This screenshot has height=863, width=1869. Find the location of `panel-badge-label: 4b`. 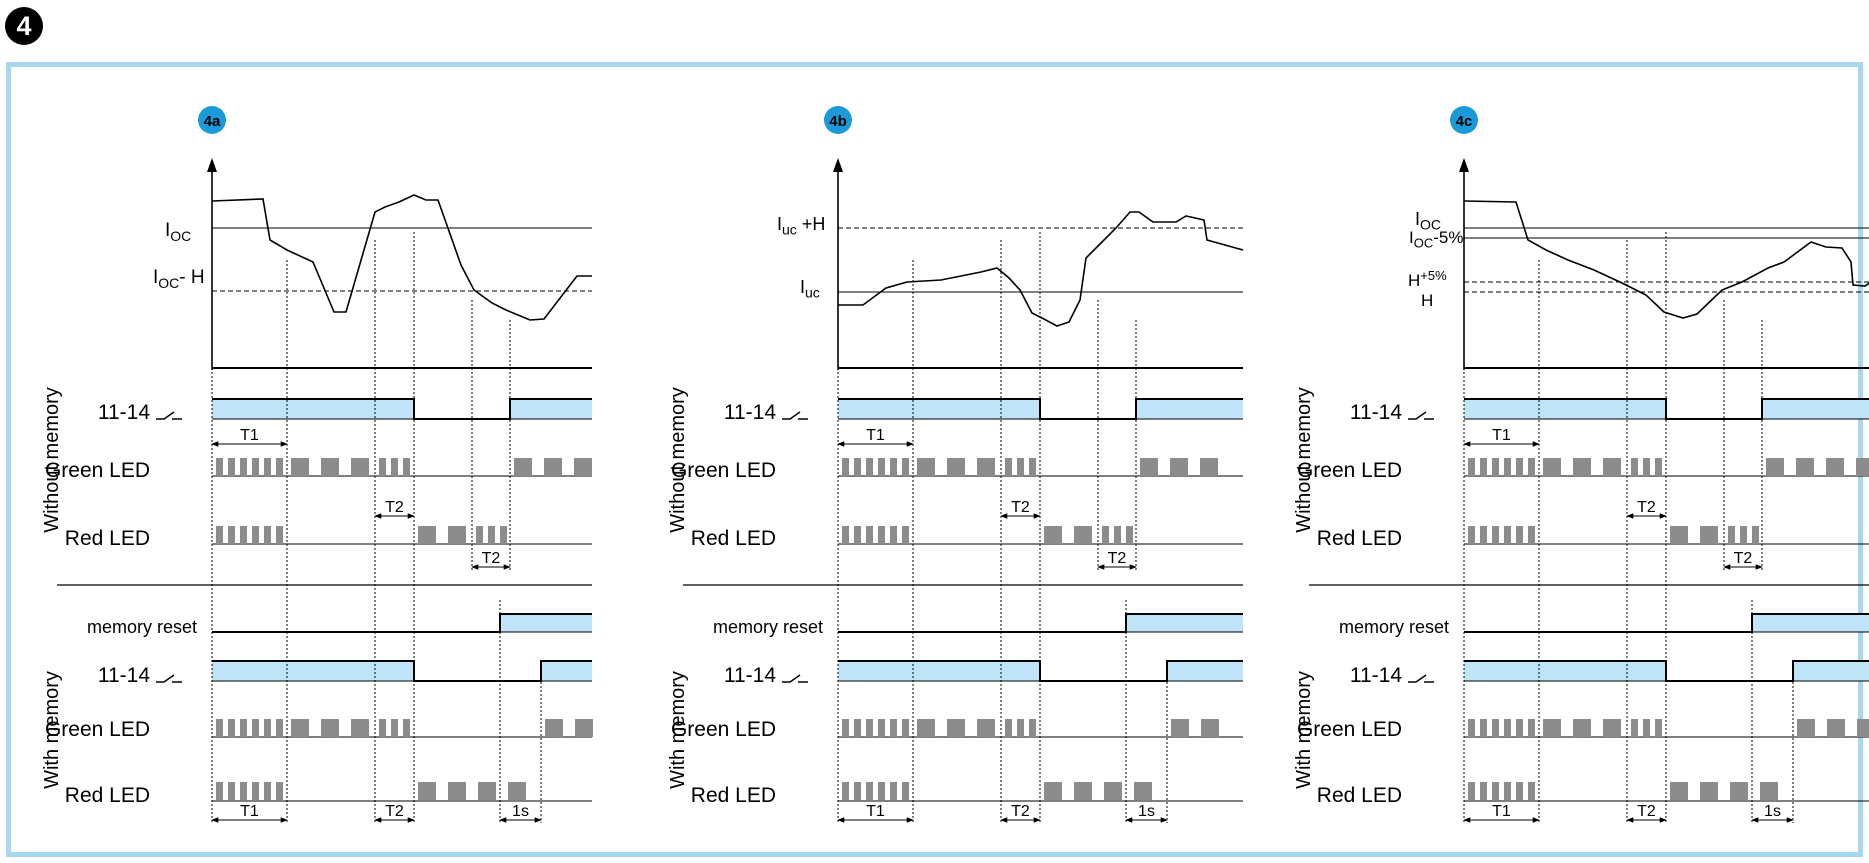

panel-badge-label: 4b is located at coordinates (838, 121).